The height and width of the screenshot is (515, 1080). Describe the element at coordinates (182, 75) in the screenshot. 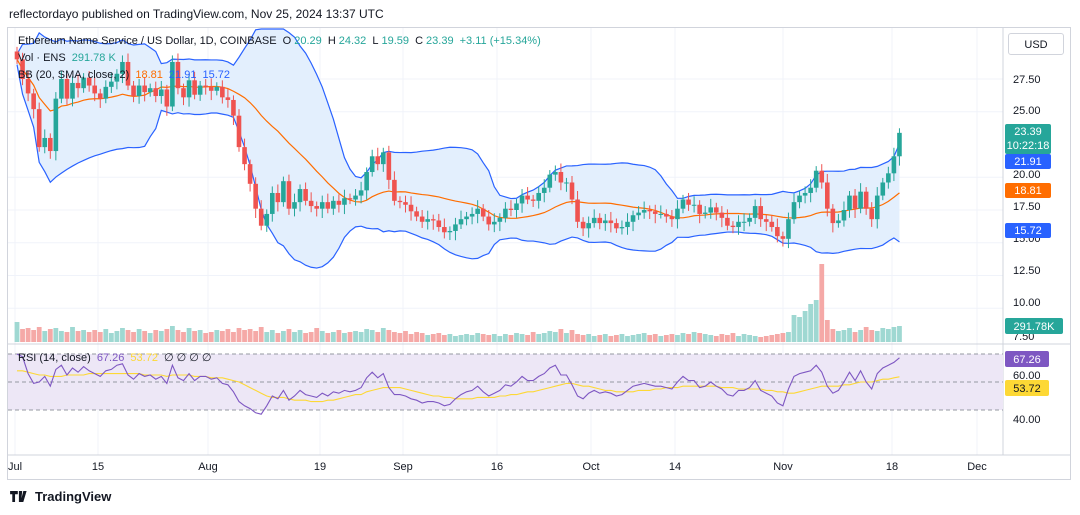

I see `bb-upper-value: 21.91` at that location.